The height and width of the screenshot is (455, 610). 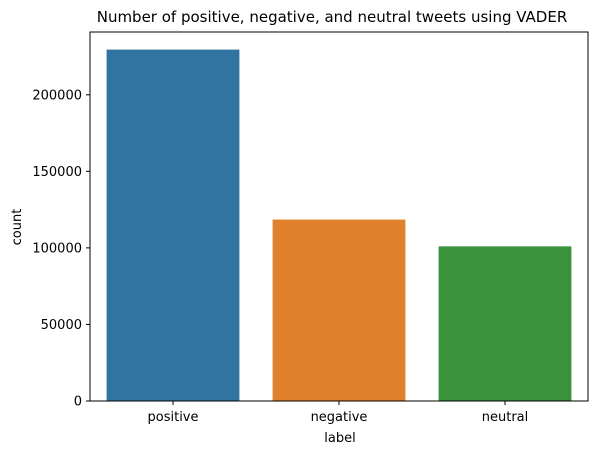 What do you see at coordinates (57, 95) in the screenshot?
I see `y-tick-label-200000: 200000` at bounding box center [57, 95].